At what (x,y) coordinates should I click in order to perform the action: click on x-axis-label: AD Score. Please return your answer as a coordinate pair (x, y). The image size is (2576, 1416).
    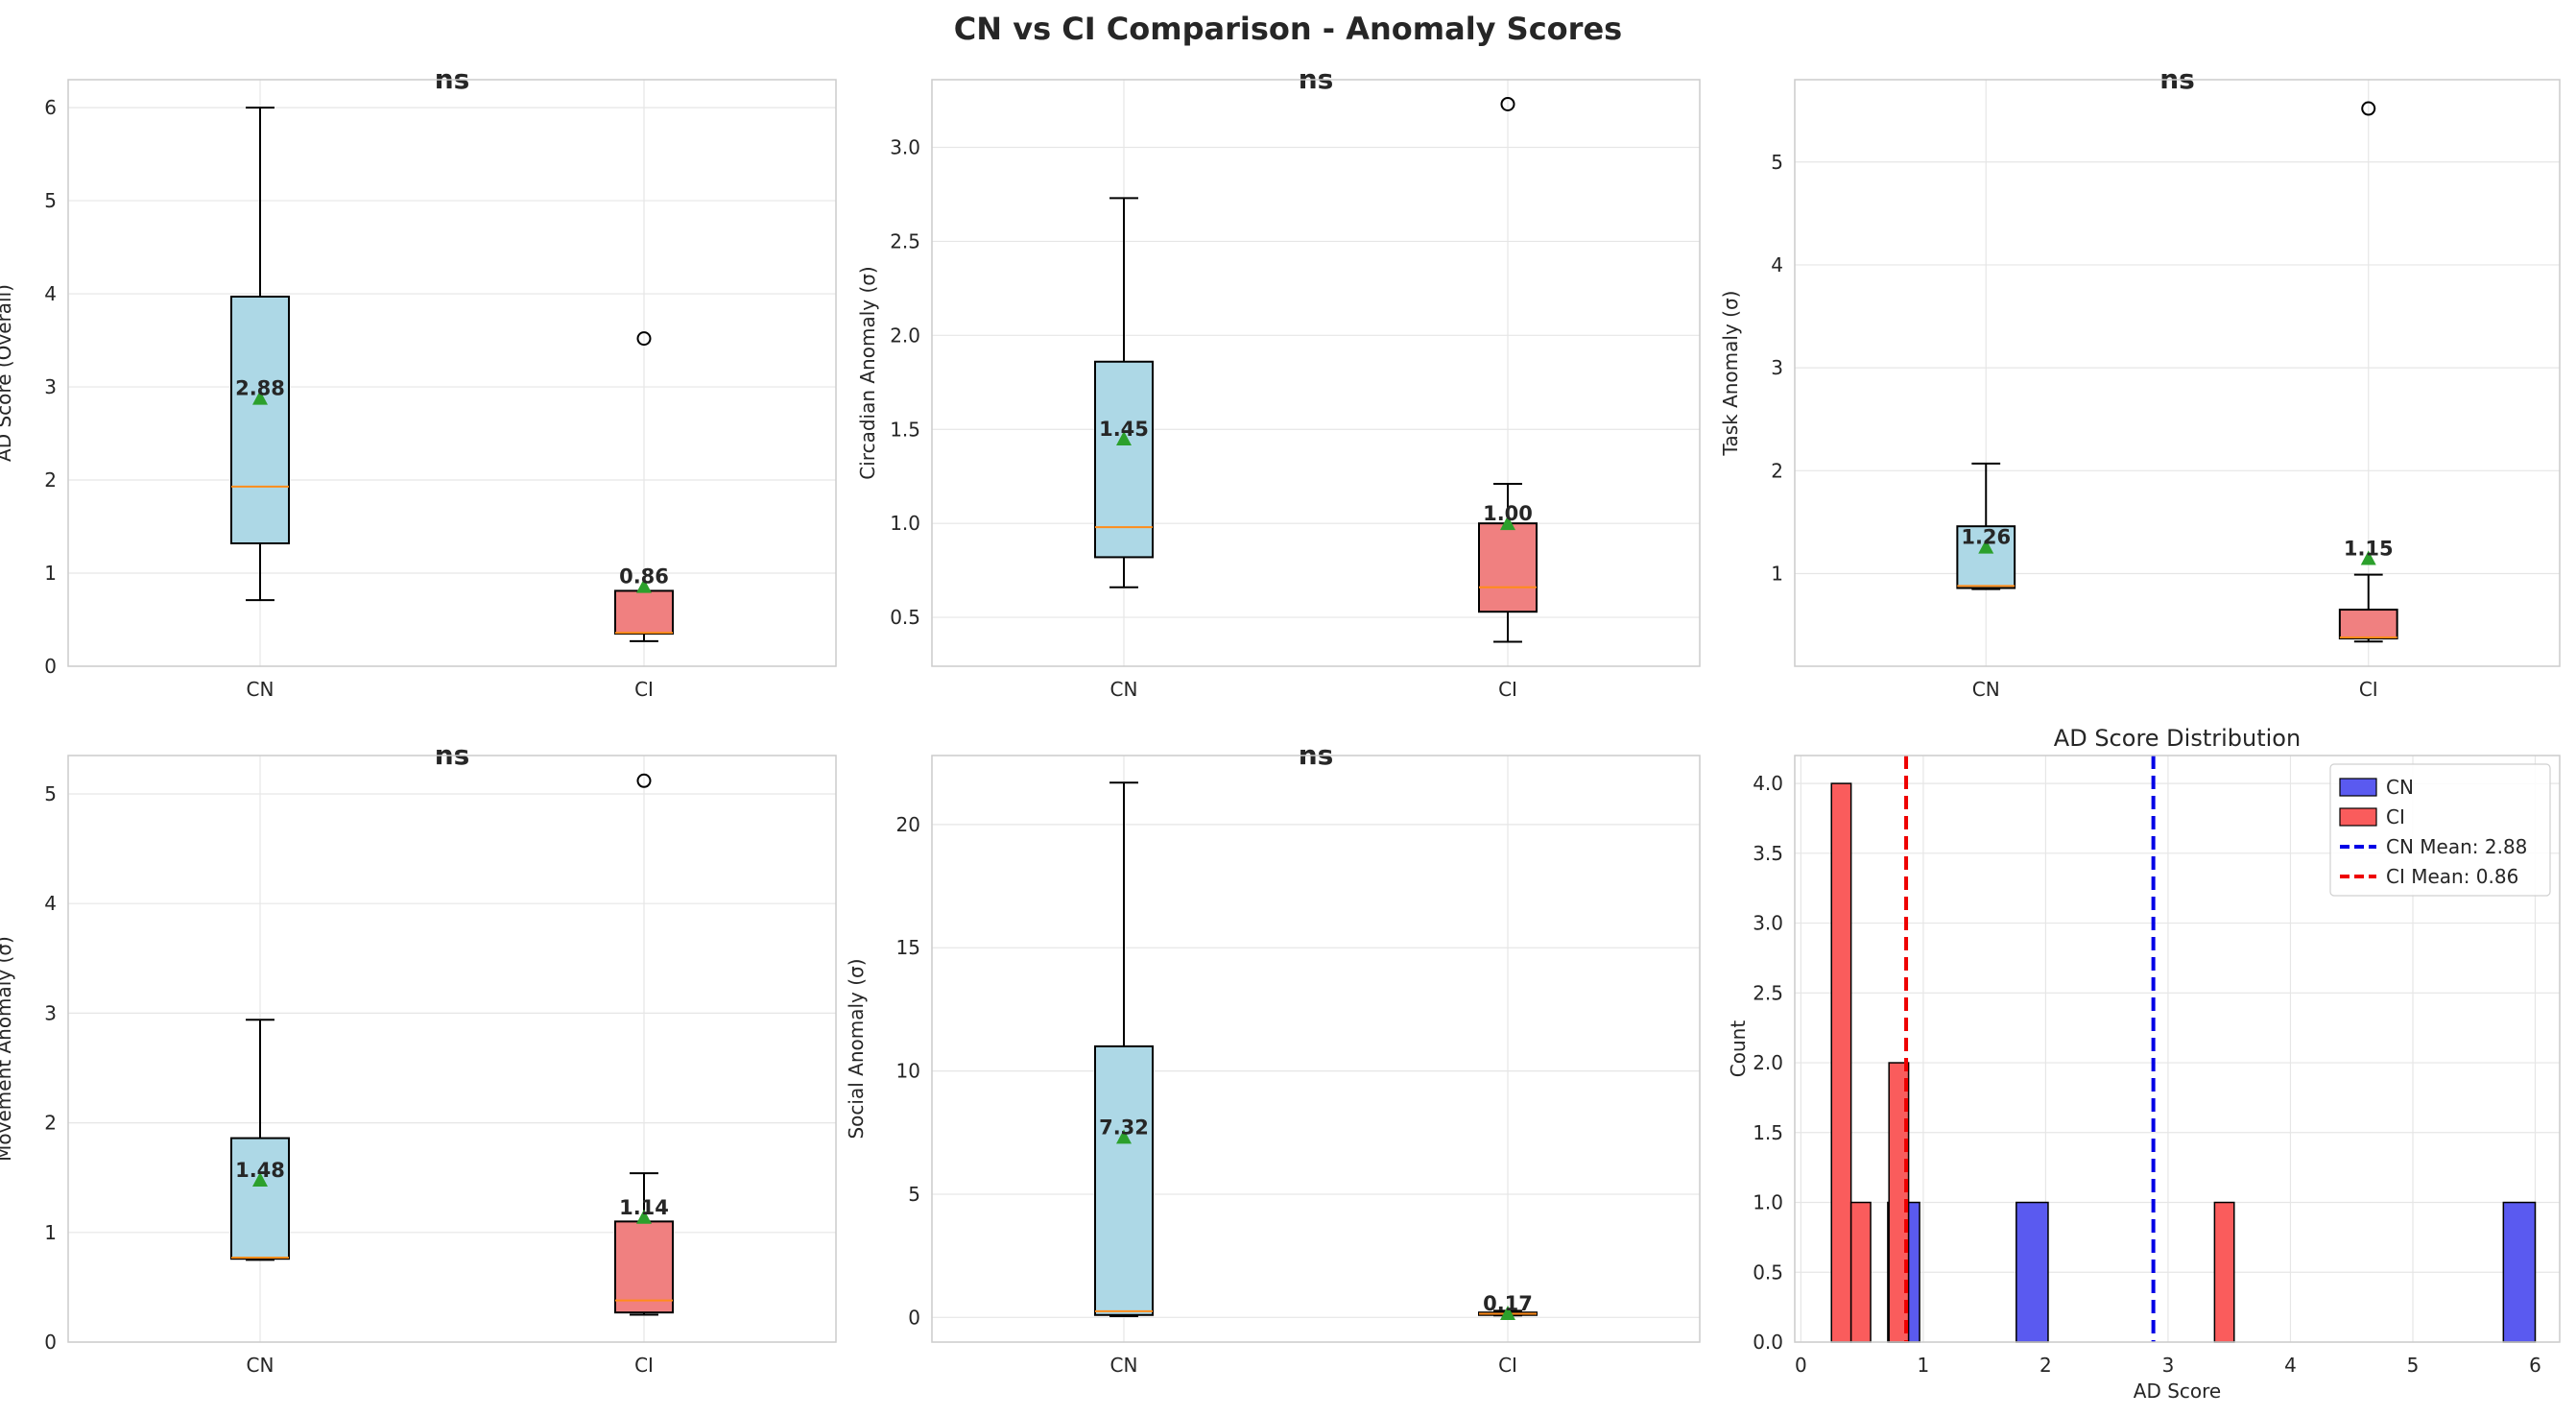
    Looking at the image, I should click on (2177, 1391).